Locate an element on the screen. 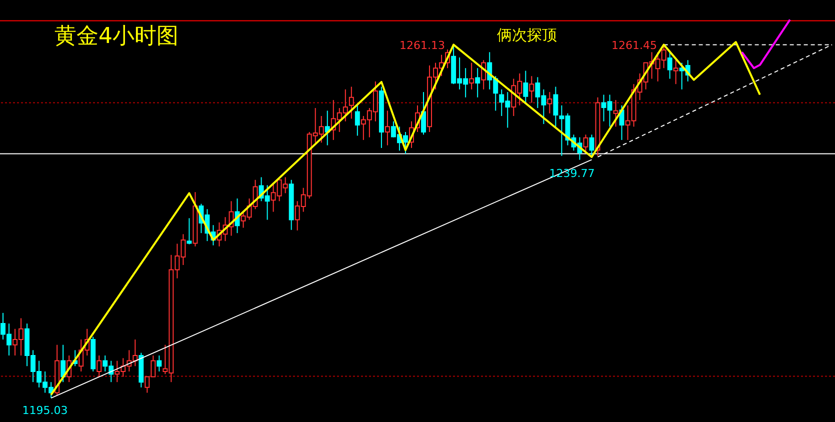  text: 黄金4小时图 is located at coordinates (116, 36).